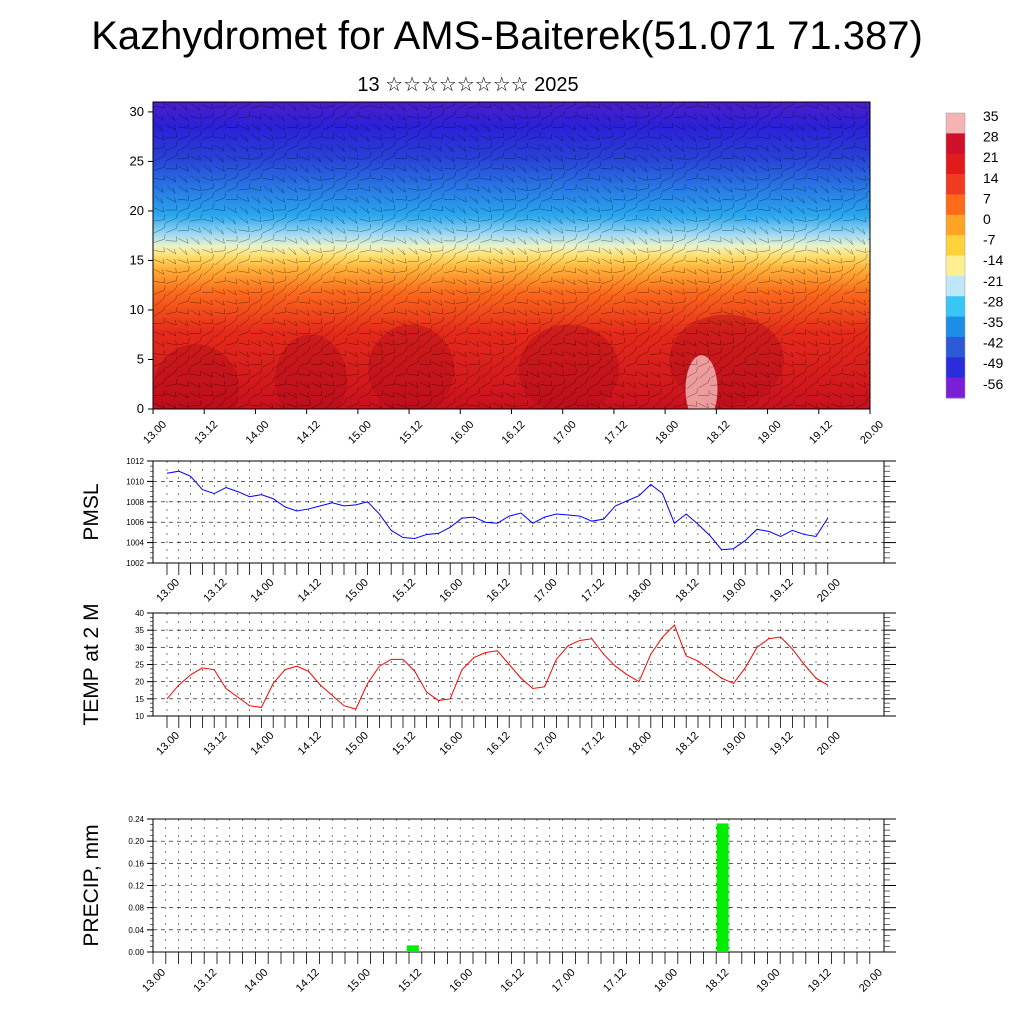 Image resolution: width=1024 pixels, height=1024 pixels. I want to click on colorbar-label: -21, so click(993, 281).